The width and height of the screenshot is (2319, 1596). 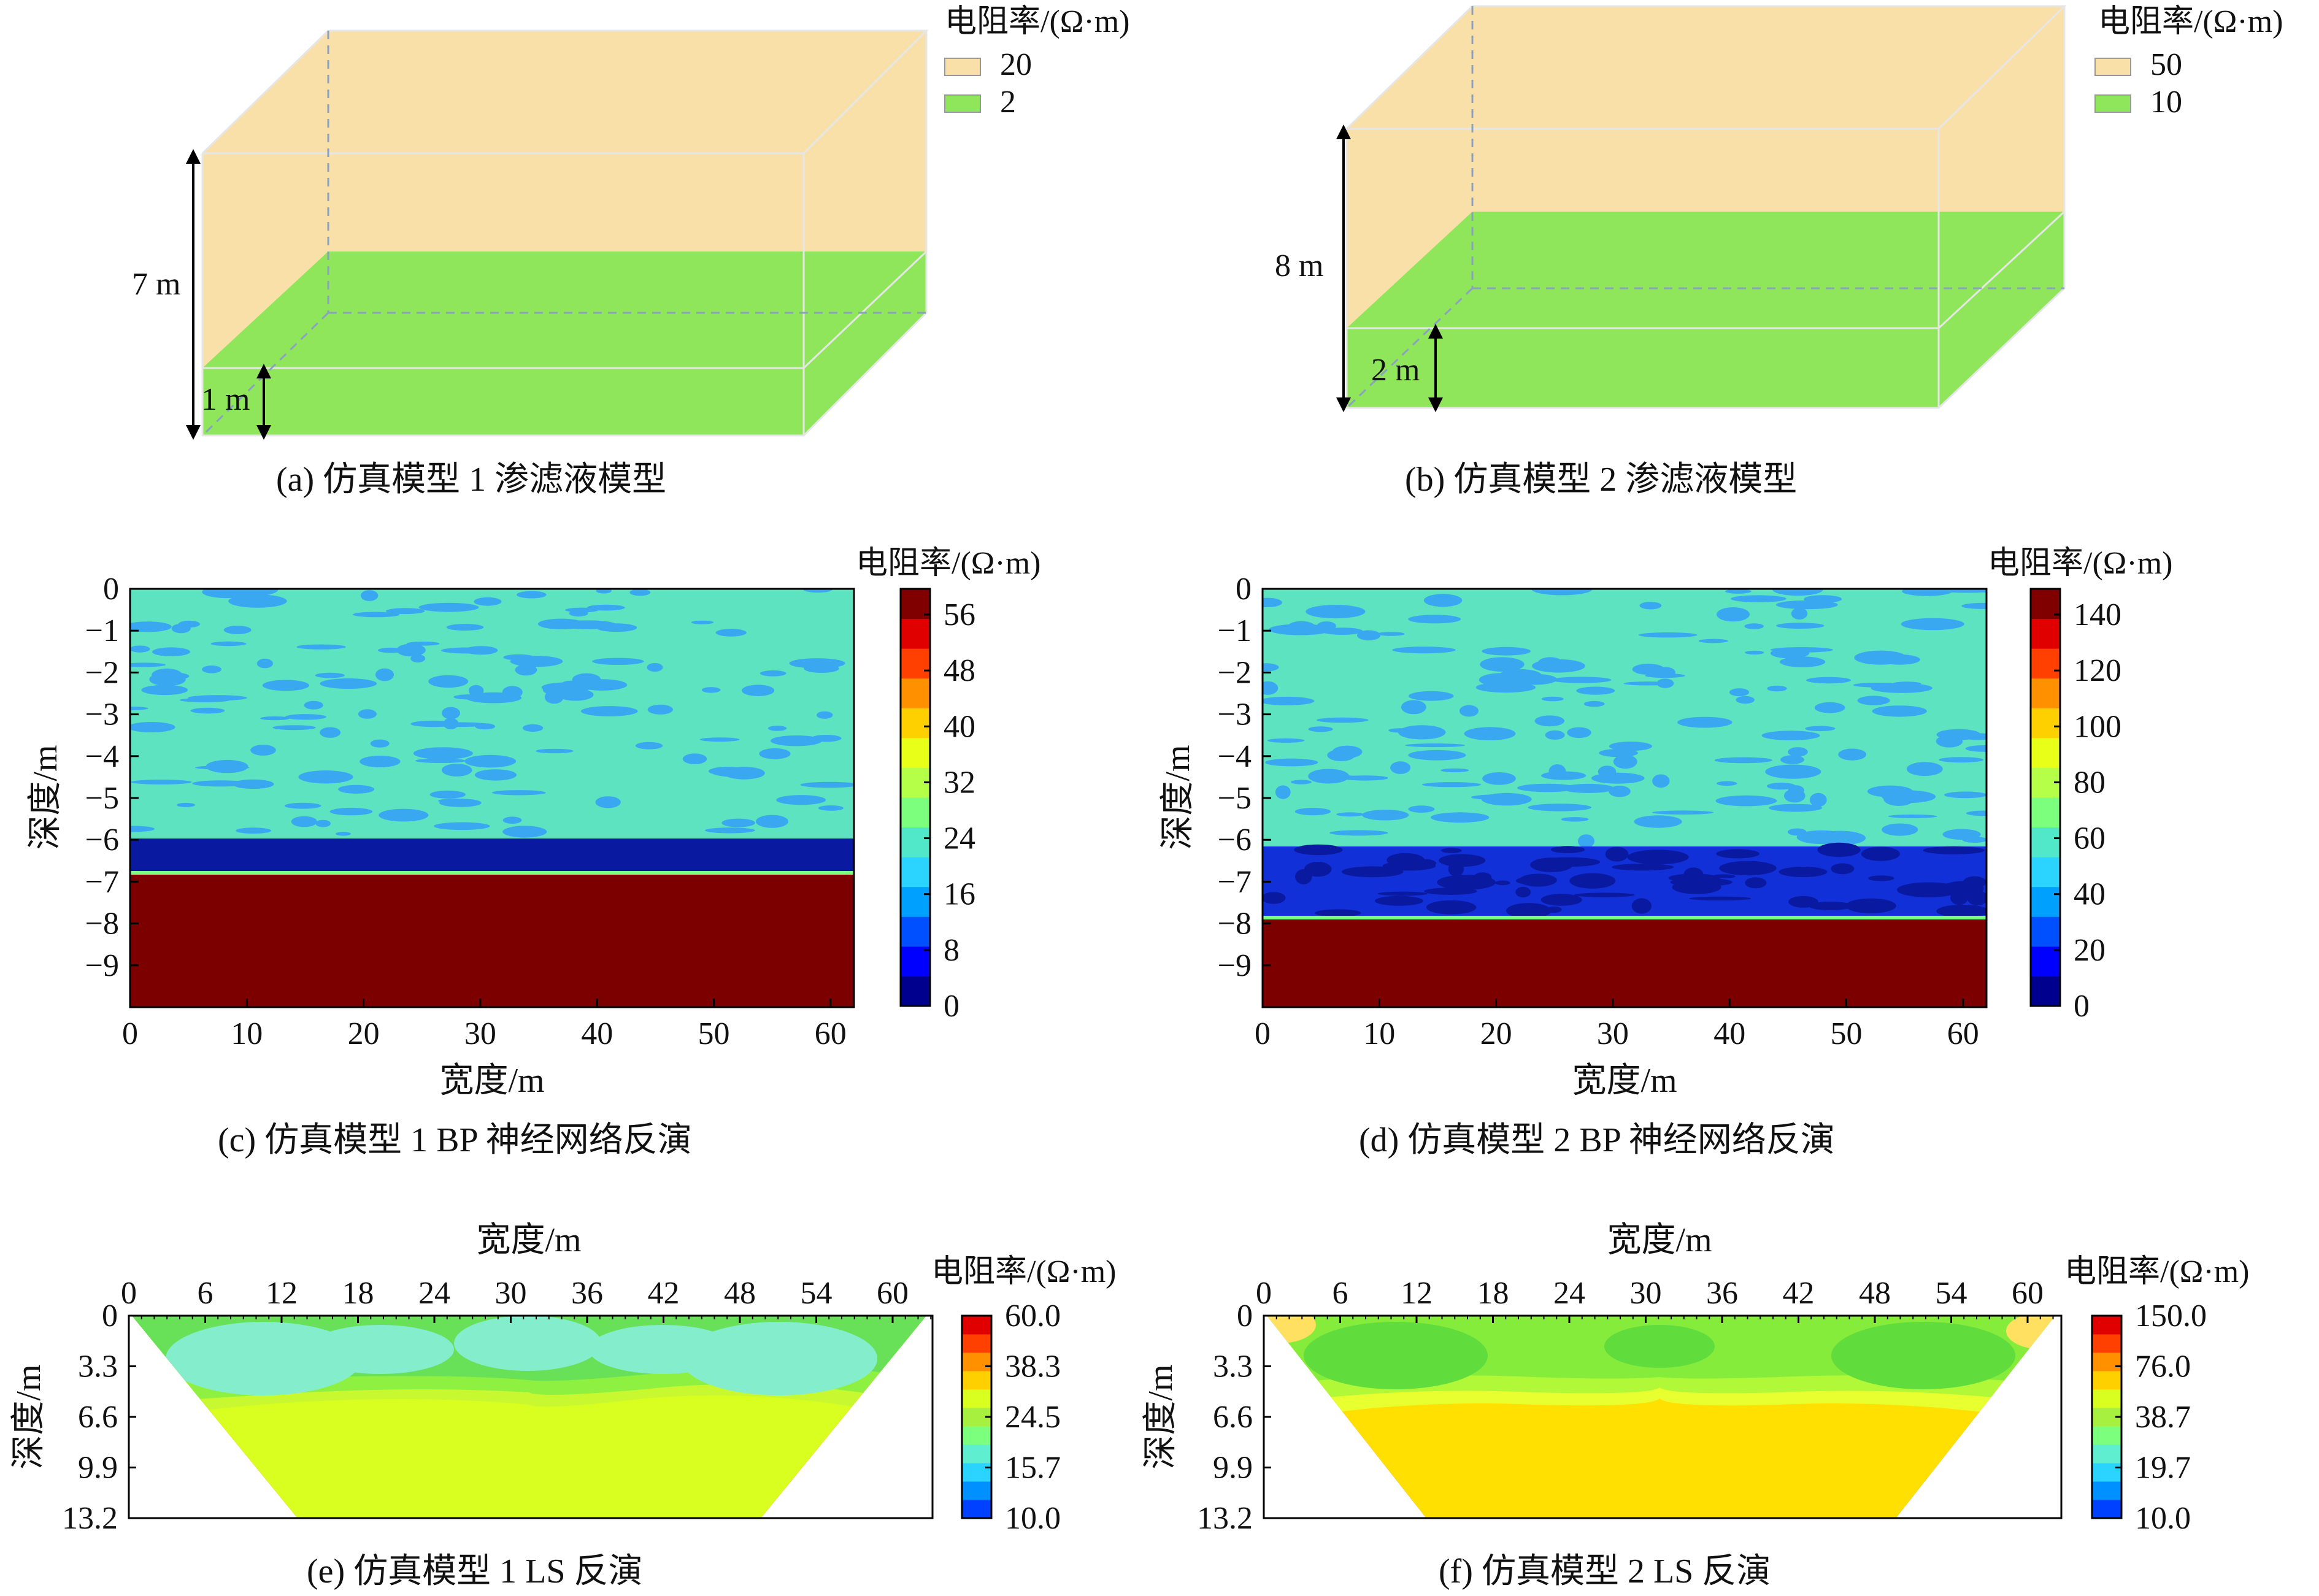 I want to click on colorbar-tick-label: 48, so click(x=960, y=670).